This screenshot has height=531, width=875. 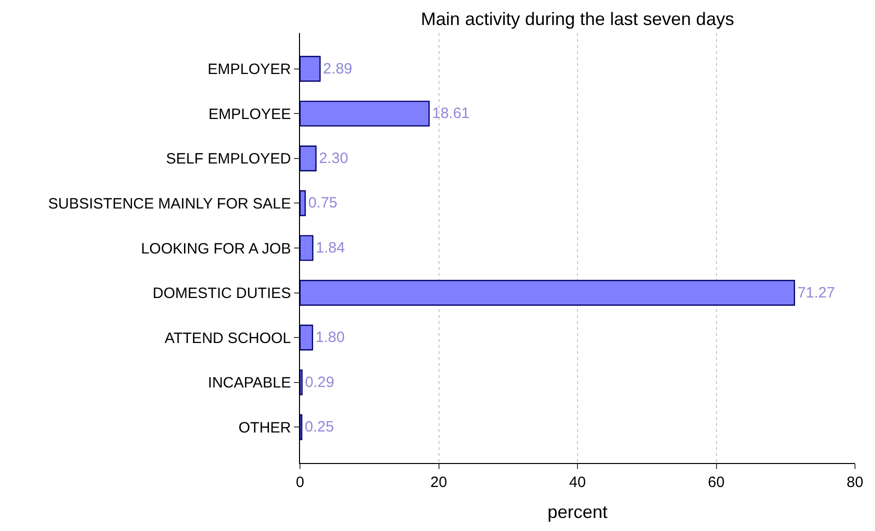 I want to click on y-tick-label: LOOKING FOR A JOB, so click(x=215, y=249).